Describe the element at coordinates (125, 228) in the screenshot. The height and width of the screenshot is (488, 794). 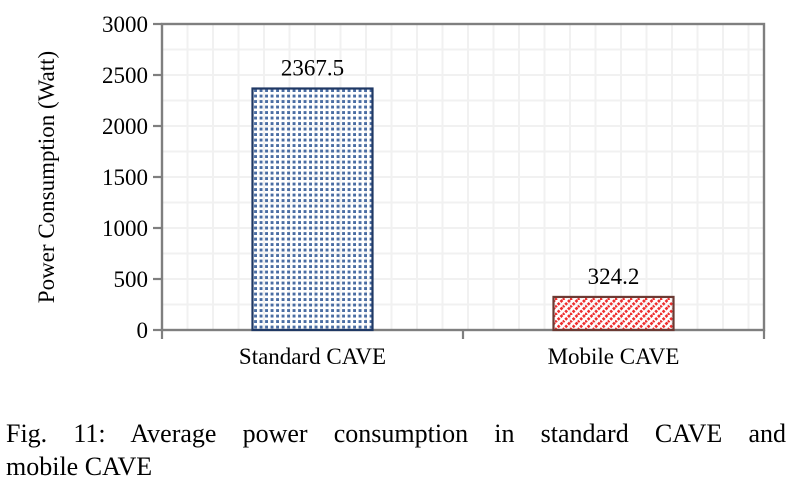
I see `y-tick-label: 1000` at that location.